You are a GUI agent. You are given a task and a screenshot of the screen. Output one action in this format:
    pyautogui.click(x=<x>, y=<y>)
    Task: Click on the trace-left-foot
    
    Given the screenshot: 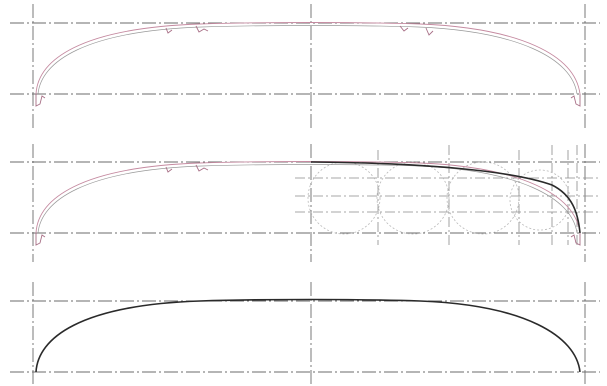 What is the action you would take?
    pyautogui.click(x=40, y=100)
    